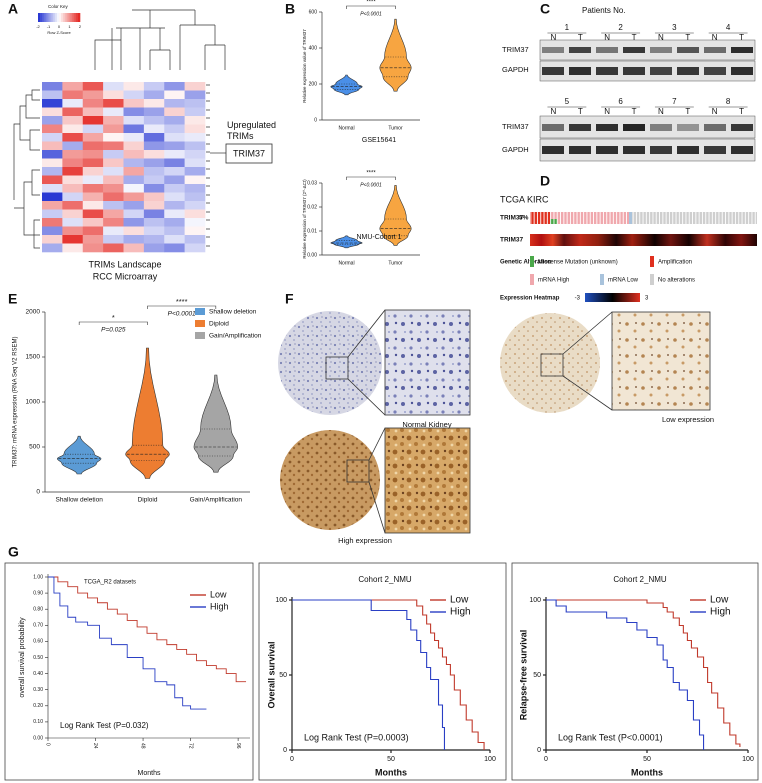 This screenshot has width=762, height=783. Describe the element at coordinates (38, 577) in the screenshot. I see `y-tick-label: 1.00` at that location.